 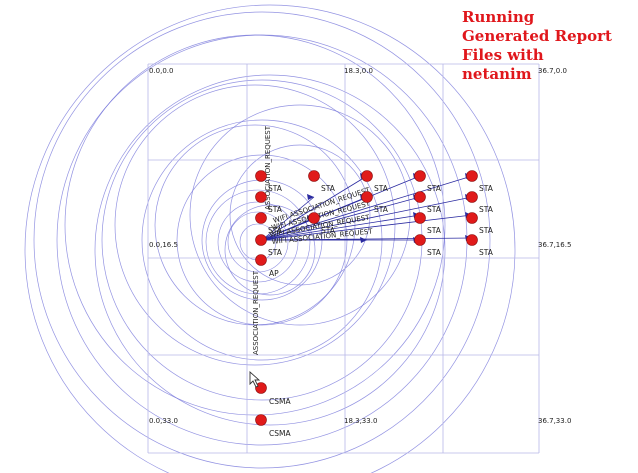 I want to click on ap-label: AP, so click(x=274, y=273).